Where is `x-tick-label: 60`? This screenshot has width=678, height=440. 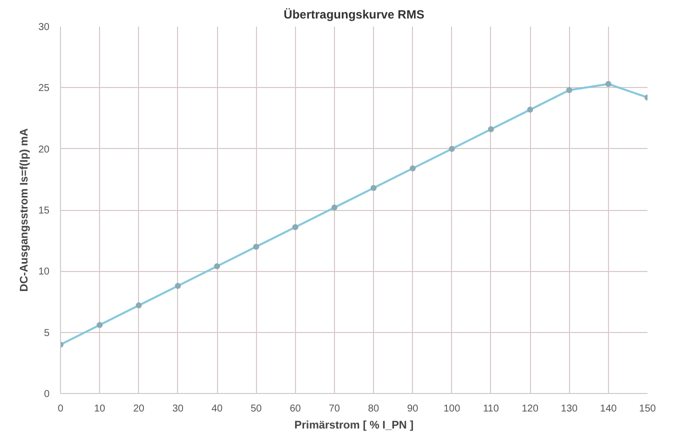
x-tick-label: 60 is located at coordinates (296, 409).